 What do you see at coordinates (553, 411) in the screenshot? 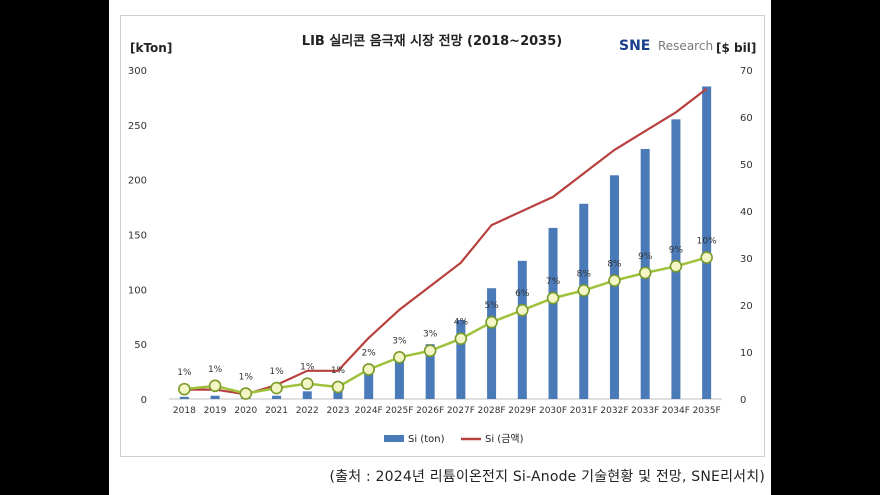
I see `x-tick-label: 2030F` at bounding box center [553, 411].